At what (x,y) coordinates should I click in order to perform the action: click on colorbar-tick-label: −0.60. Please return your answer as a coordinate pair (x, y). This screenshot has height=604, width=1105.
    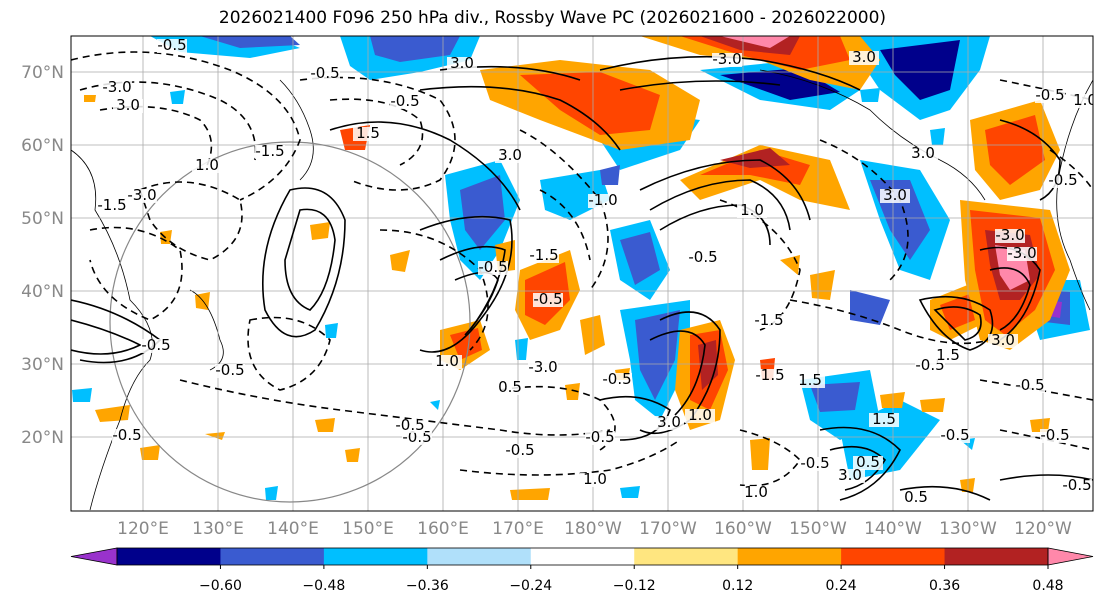
    Looking at the image, I should click on (220, 586).